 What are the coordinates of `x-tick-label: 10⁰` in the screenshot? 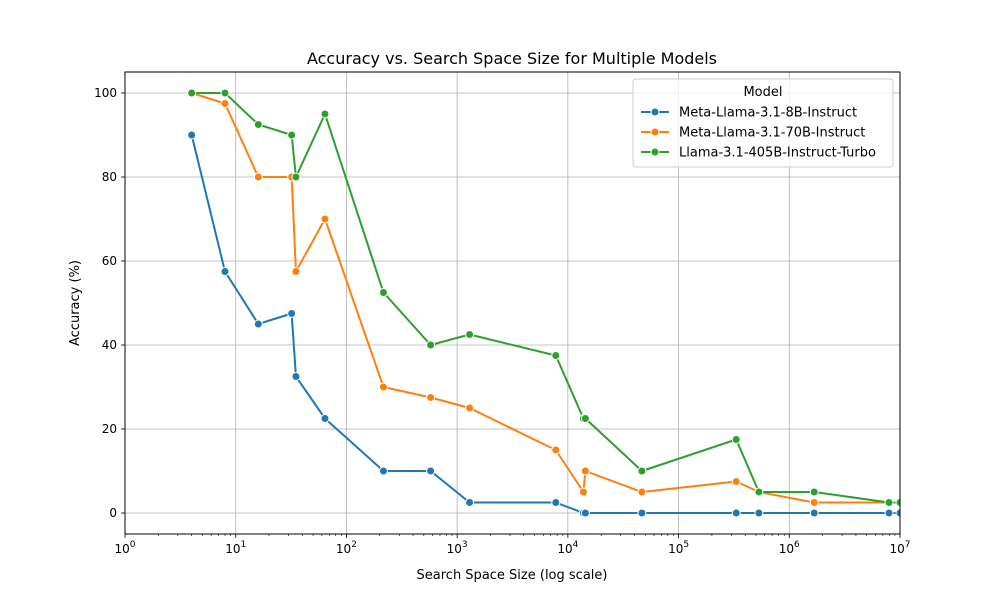 It's located at (124, 548).